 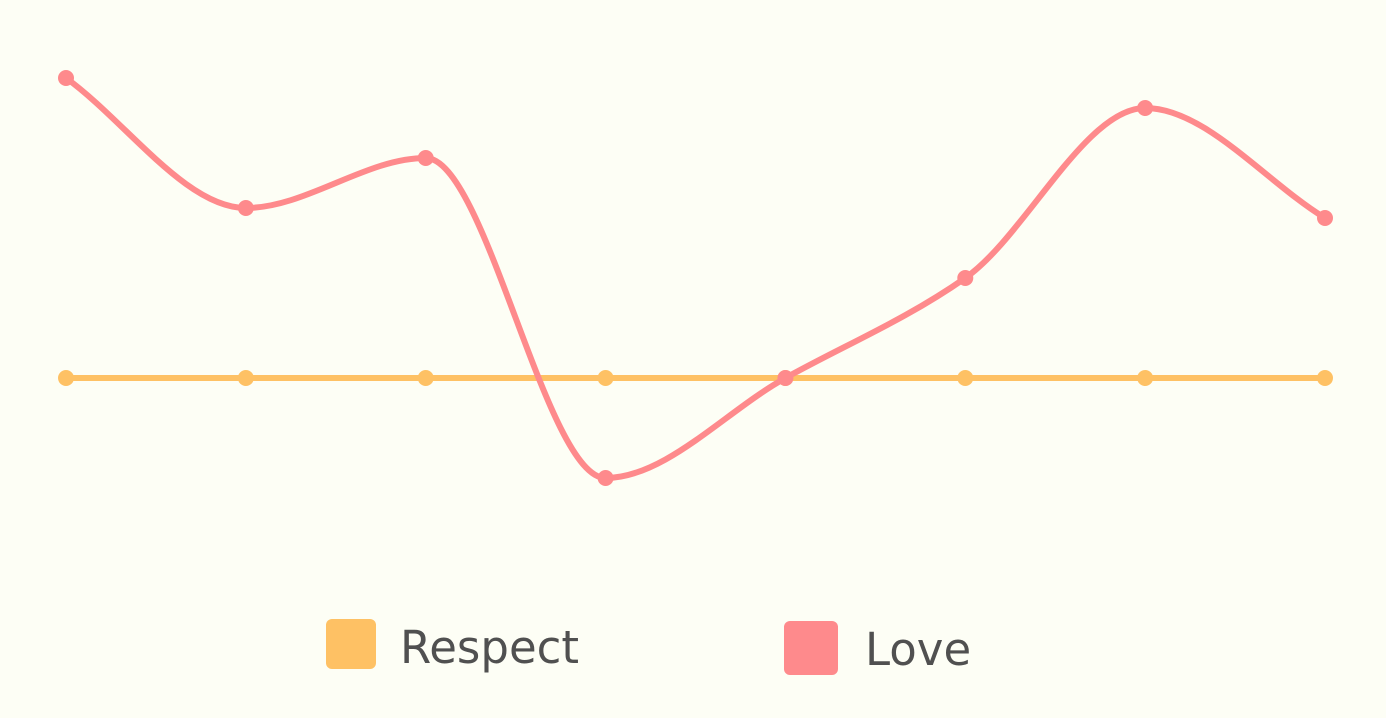 I want to click on legend-label-love: Love, so click(x=918, y=649).